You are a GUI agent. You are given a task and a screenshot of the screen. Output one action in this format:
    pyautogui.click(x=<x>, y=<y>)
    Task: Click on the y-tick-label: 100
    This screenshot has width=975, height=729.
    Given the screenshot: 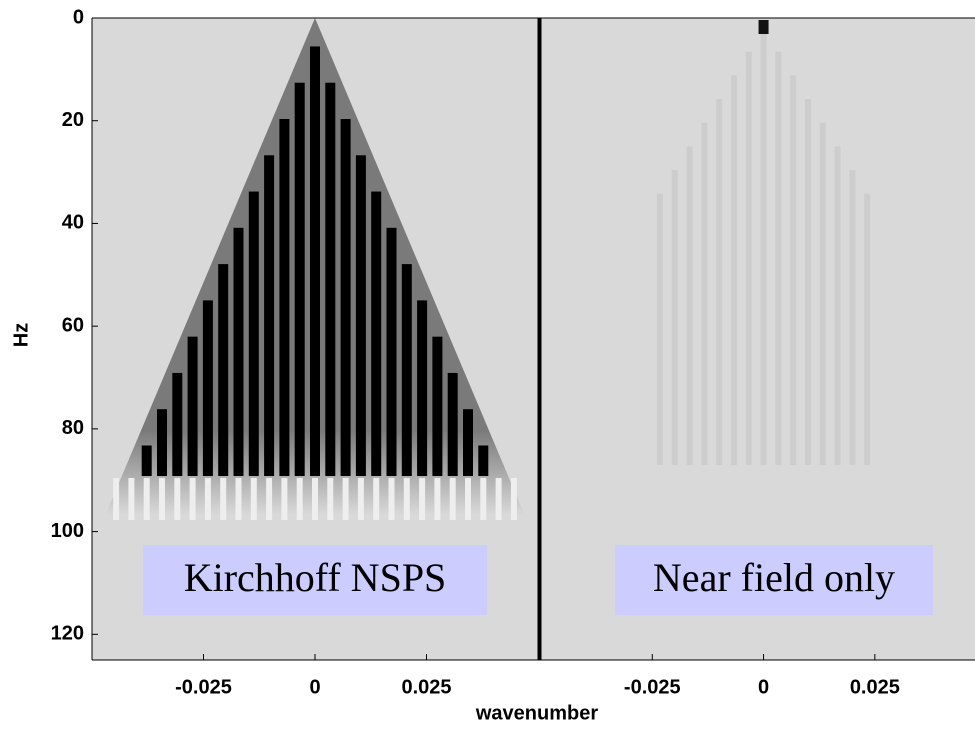 What is the action you would take?
    pyautogui.click(x=67, y=531)
    